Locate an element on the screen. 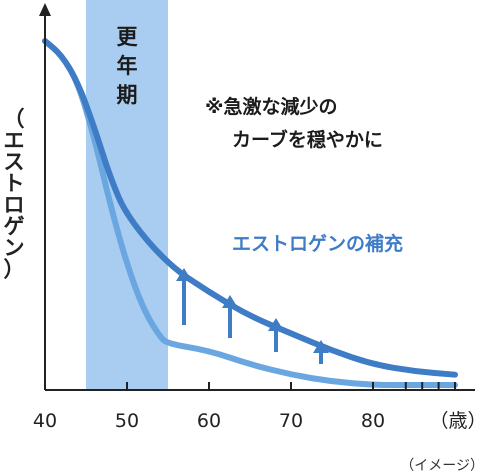 This screenshot has height=476, width=498. y-axis-arrowhead is located at coordinates (45, 9).